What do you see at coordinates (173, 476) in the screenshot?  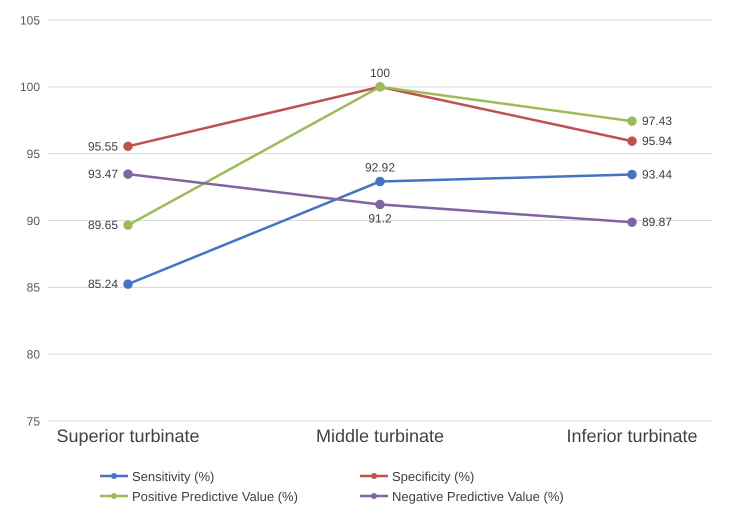 I see `legend-label: Sensitivity (%)` at bounding box center [173, 476].